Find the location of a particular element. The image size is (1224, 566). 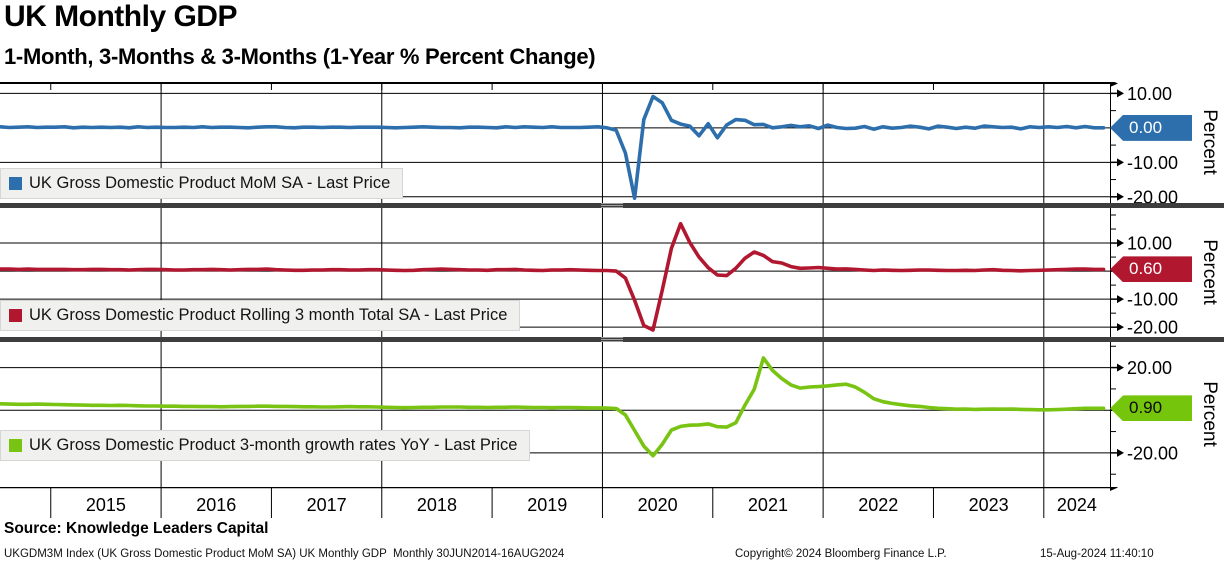

x-axis-plot: 2015 2016 2017 2018 2019 2020 2021 2022 2023 2024 is located at coordinates (559, 502).